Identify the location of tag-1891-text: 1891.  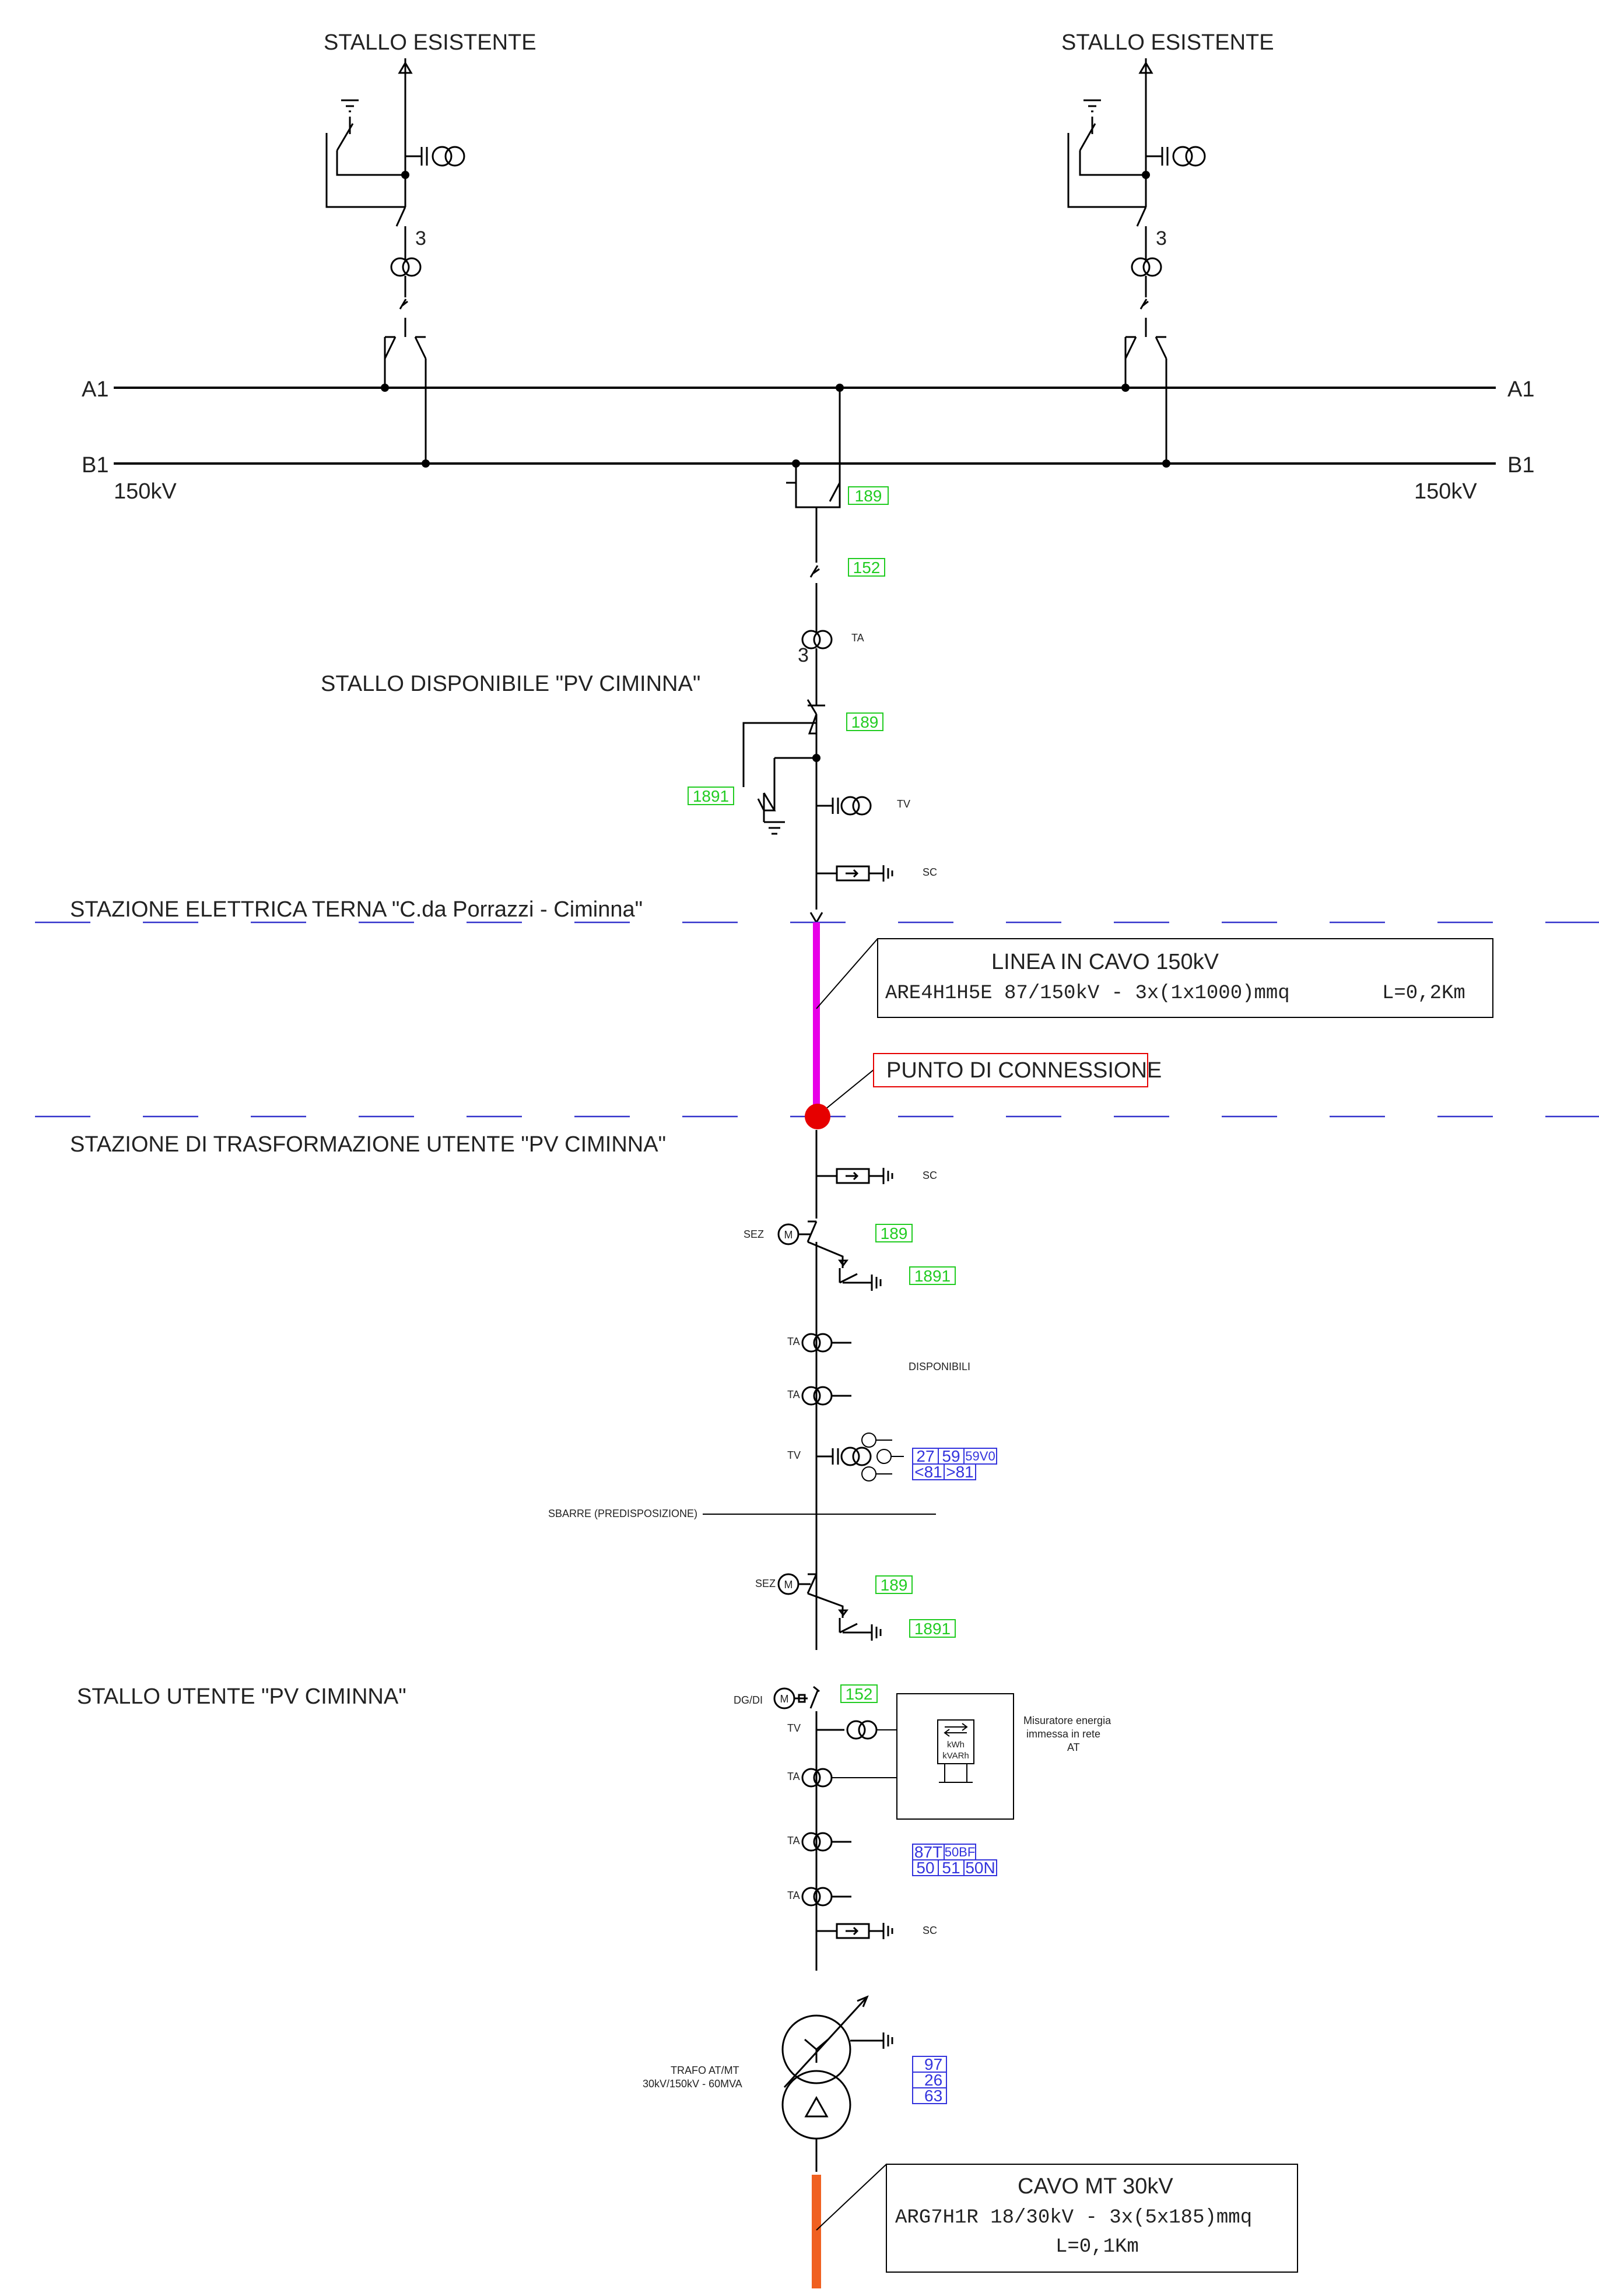
(711, 796).